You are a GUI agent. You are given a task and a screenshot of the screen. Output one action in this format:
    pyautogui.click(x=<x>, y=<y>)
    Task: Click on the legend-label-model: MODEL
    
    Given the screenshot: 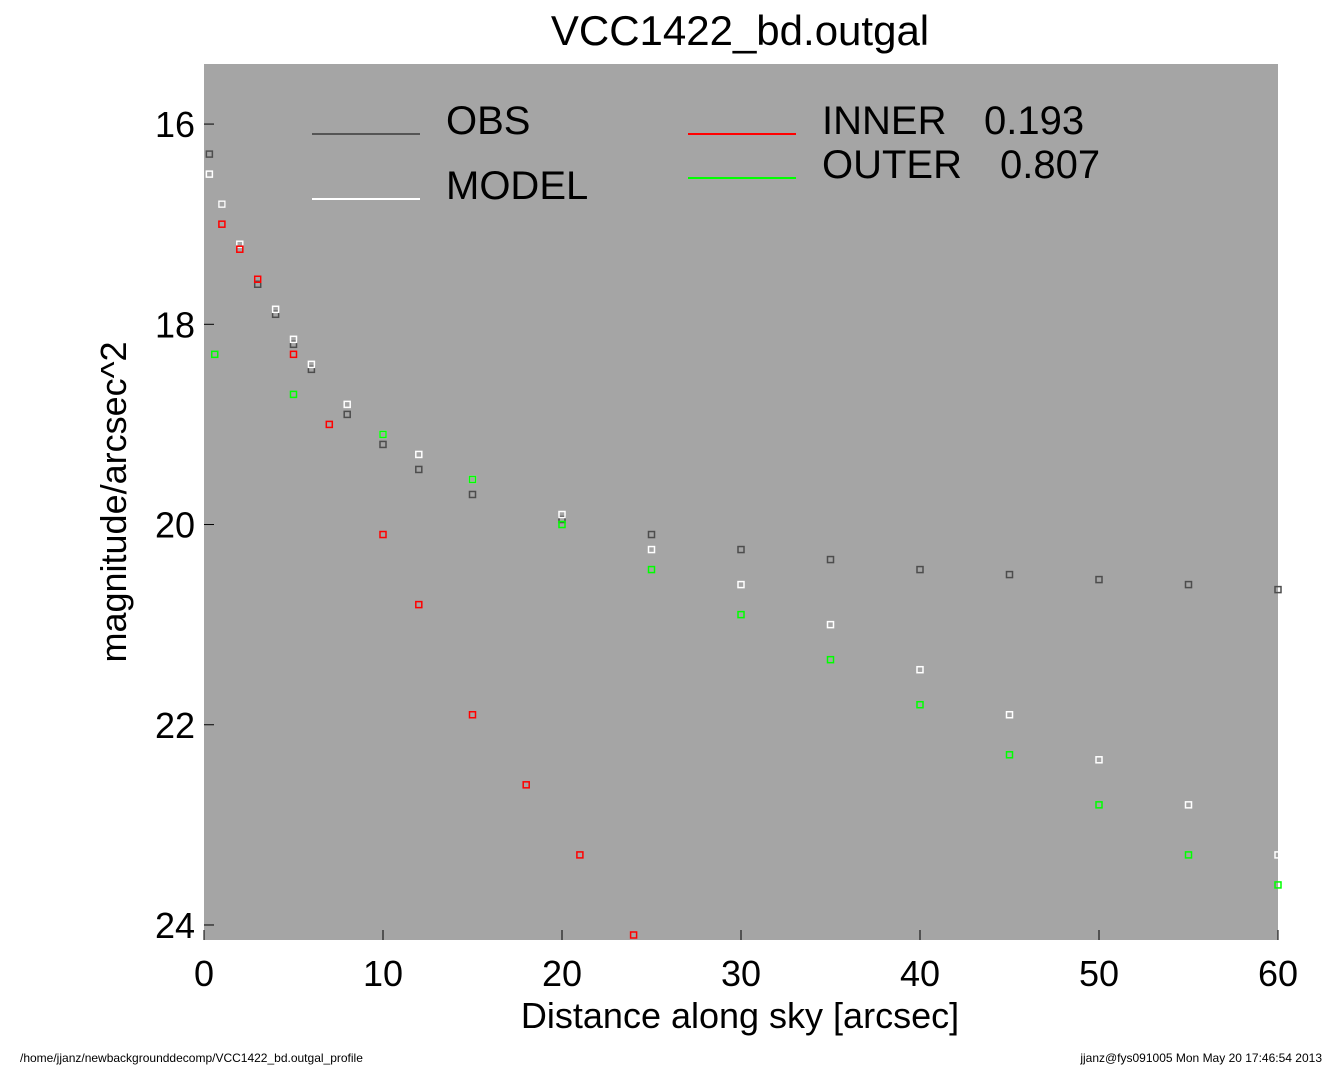 What is the action you would take?
    pyautogui.click(x=517, y=186)
    